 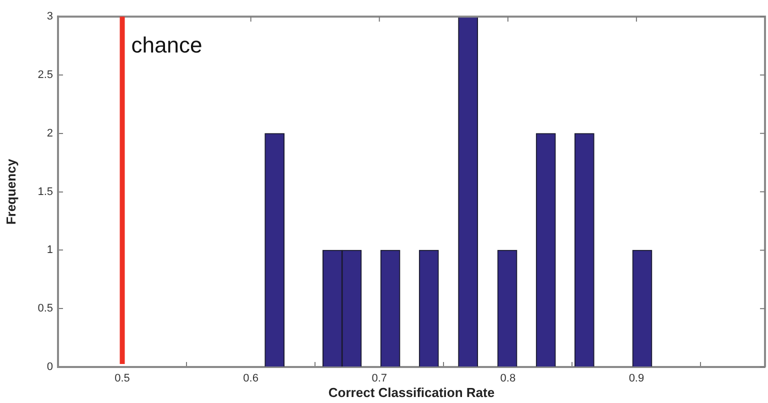 What do you see at coordinates (49, 16) in the screenshot?
I see `y-tick-label: 3` at bounding box center [49, 16].